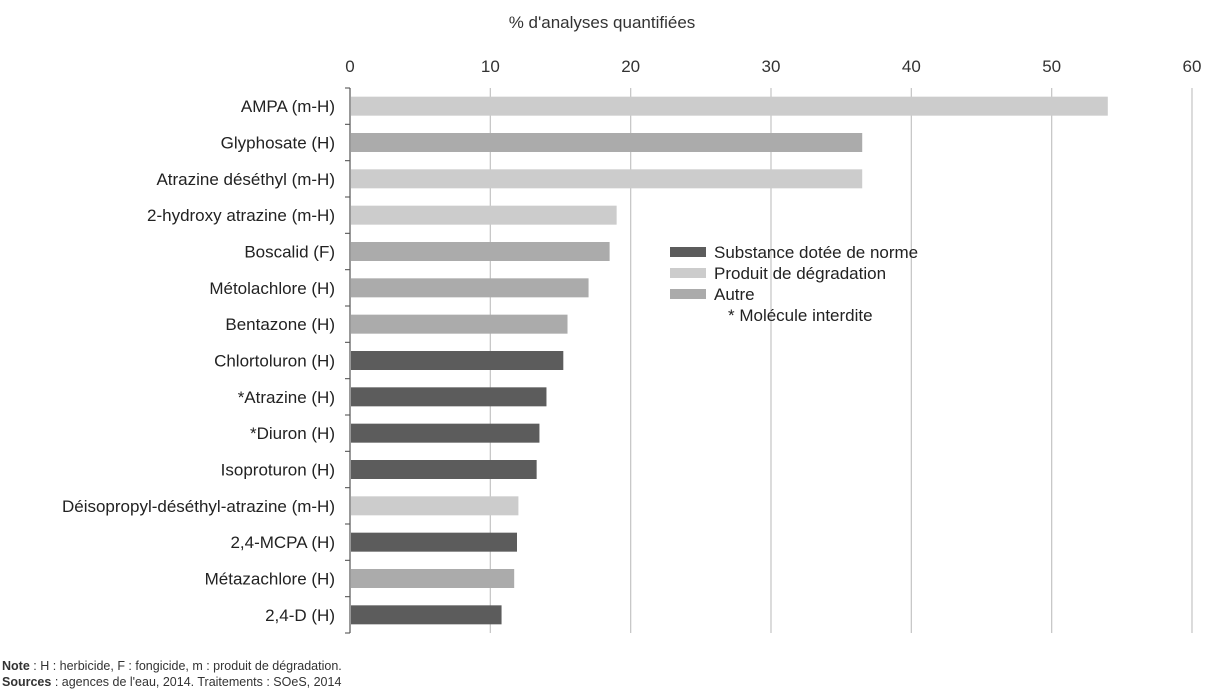 This screenshot has width=1210, height=700. I want to click on x-tick-label: 10, so click(490, 66).